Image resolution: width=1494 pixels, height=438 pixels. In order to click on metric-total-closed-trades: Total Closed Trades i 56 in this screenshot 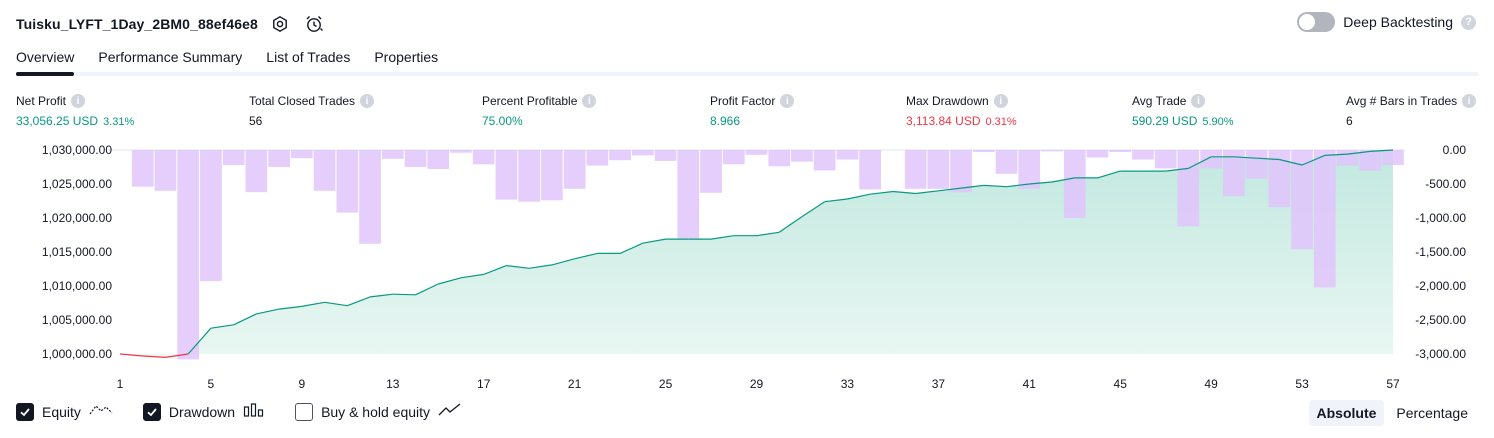, I will do `click(312, 110)`.